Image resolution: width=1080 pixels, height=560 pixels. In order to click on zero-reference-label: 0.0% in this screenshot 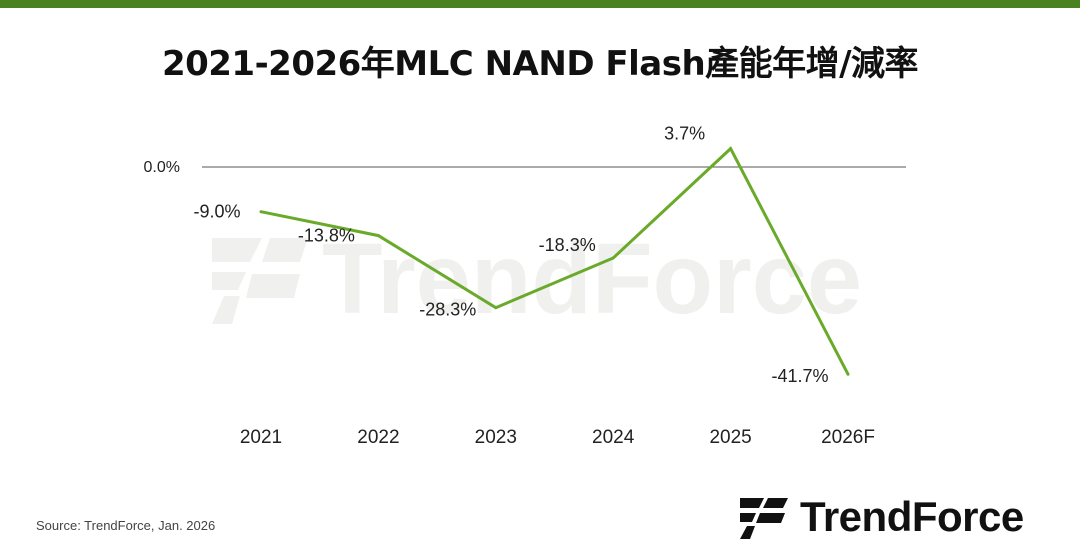, I will do `click(162, 167)`.